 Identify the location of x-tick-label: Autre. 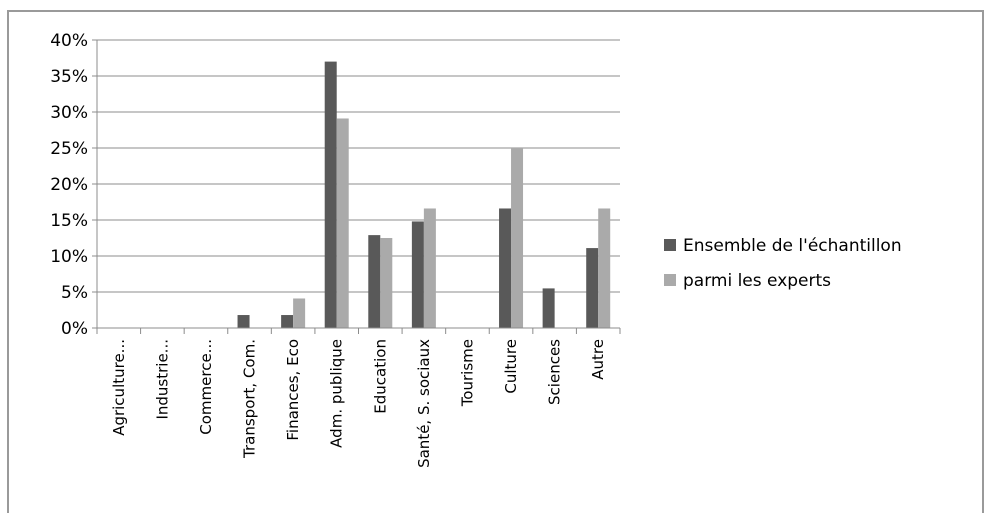
(598, 359).